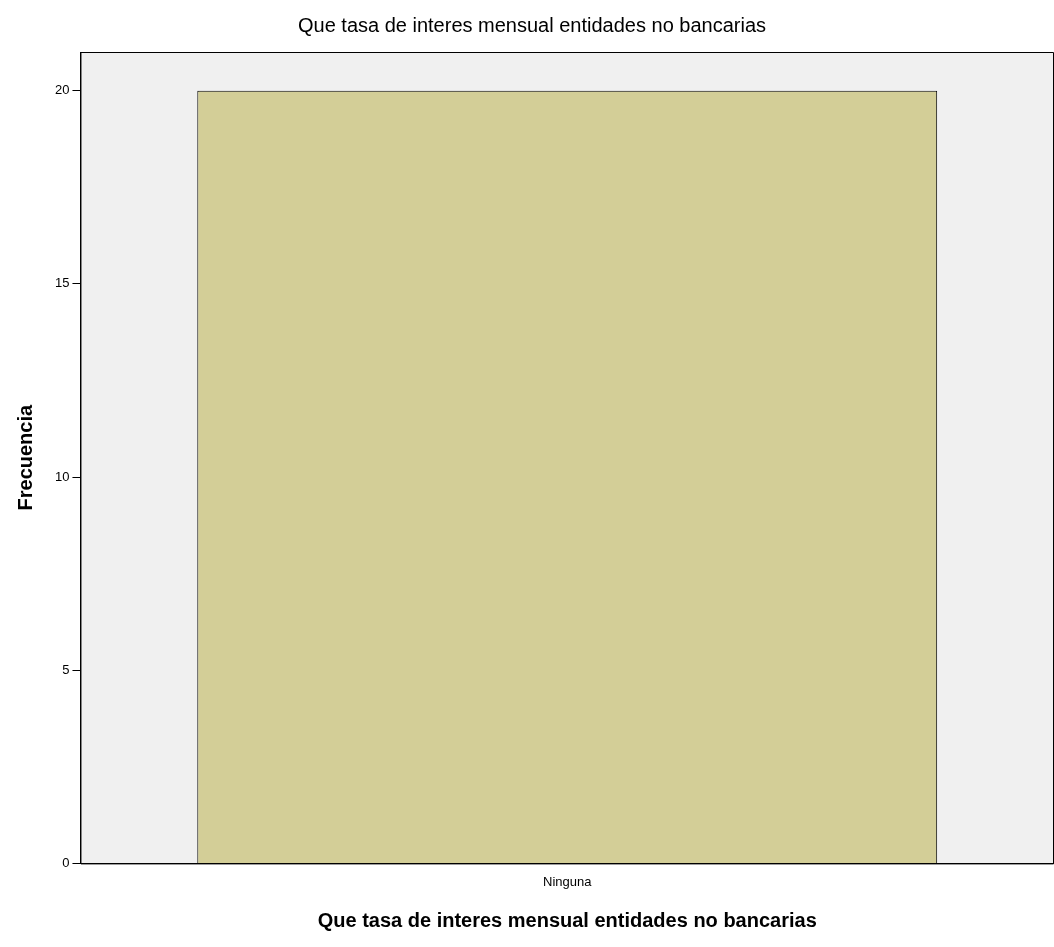 The width and height of the screenshot is (1054, 947). What do you see at coordinates (62, 90) in the screenshot?
I see `y-tick-label: 20` at bounding box center [62, 90].